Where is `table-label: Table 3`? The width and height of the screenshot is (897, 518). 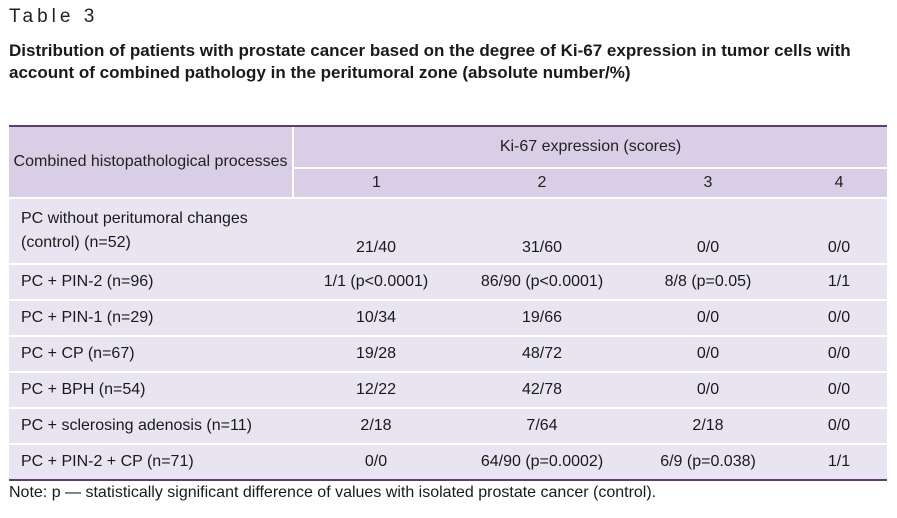 table-label: Table 3 is located at coordinates (54, 16).